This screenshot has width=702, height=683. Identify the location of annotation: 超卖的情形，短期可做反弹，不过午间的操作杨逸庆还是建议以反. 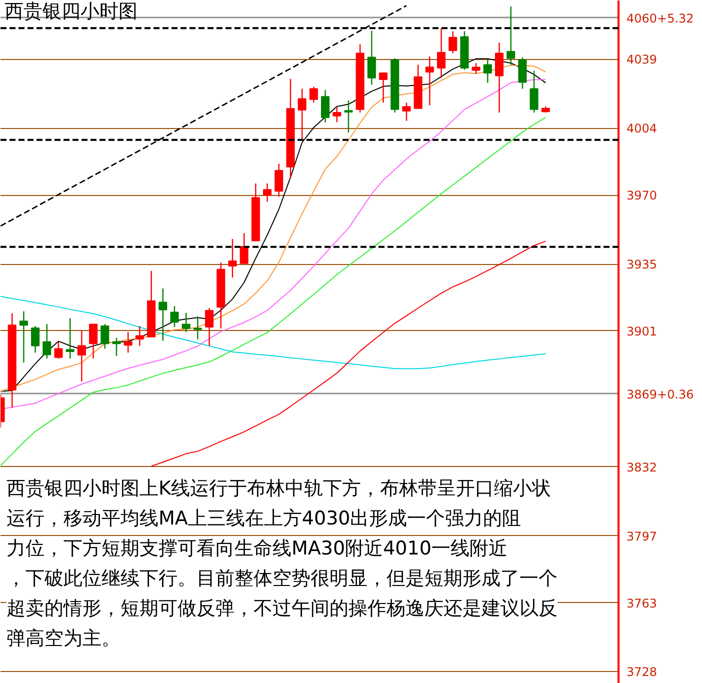
(282, 609).